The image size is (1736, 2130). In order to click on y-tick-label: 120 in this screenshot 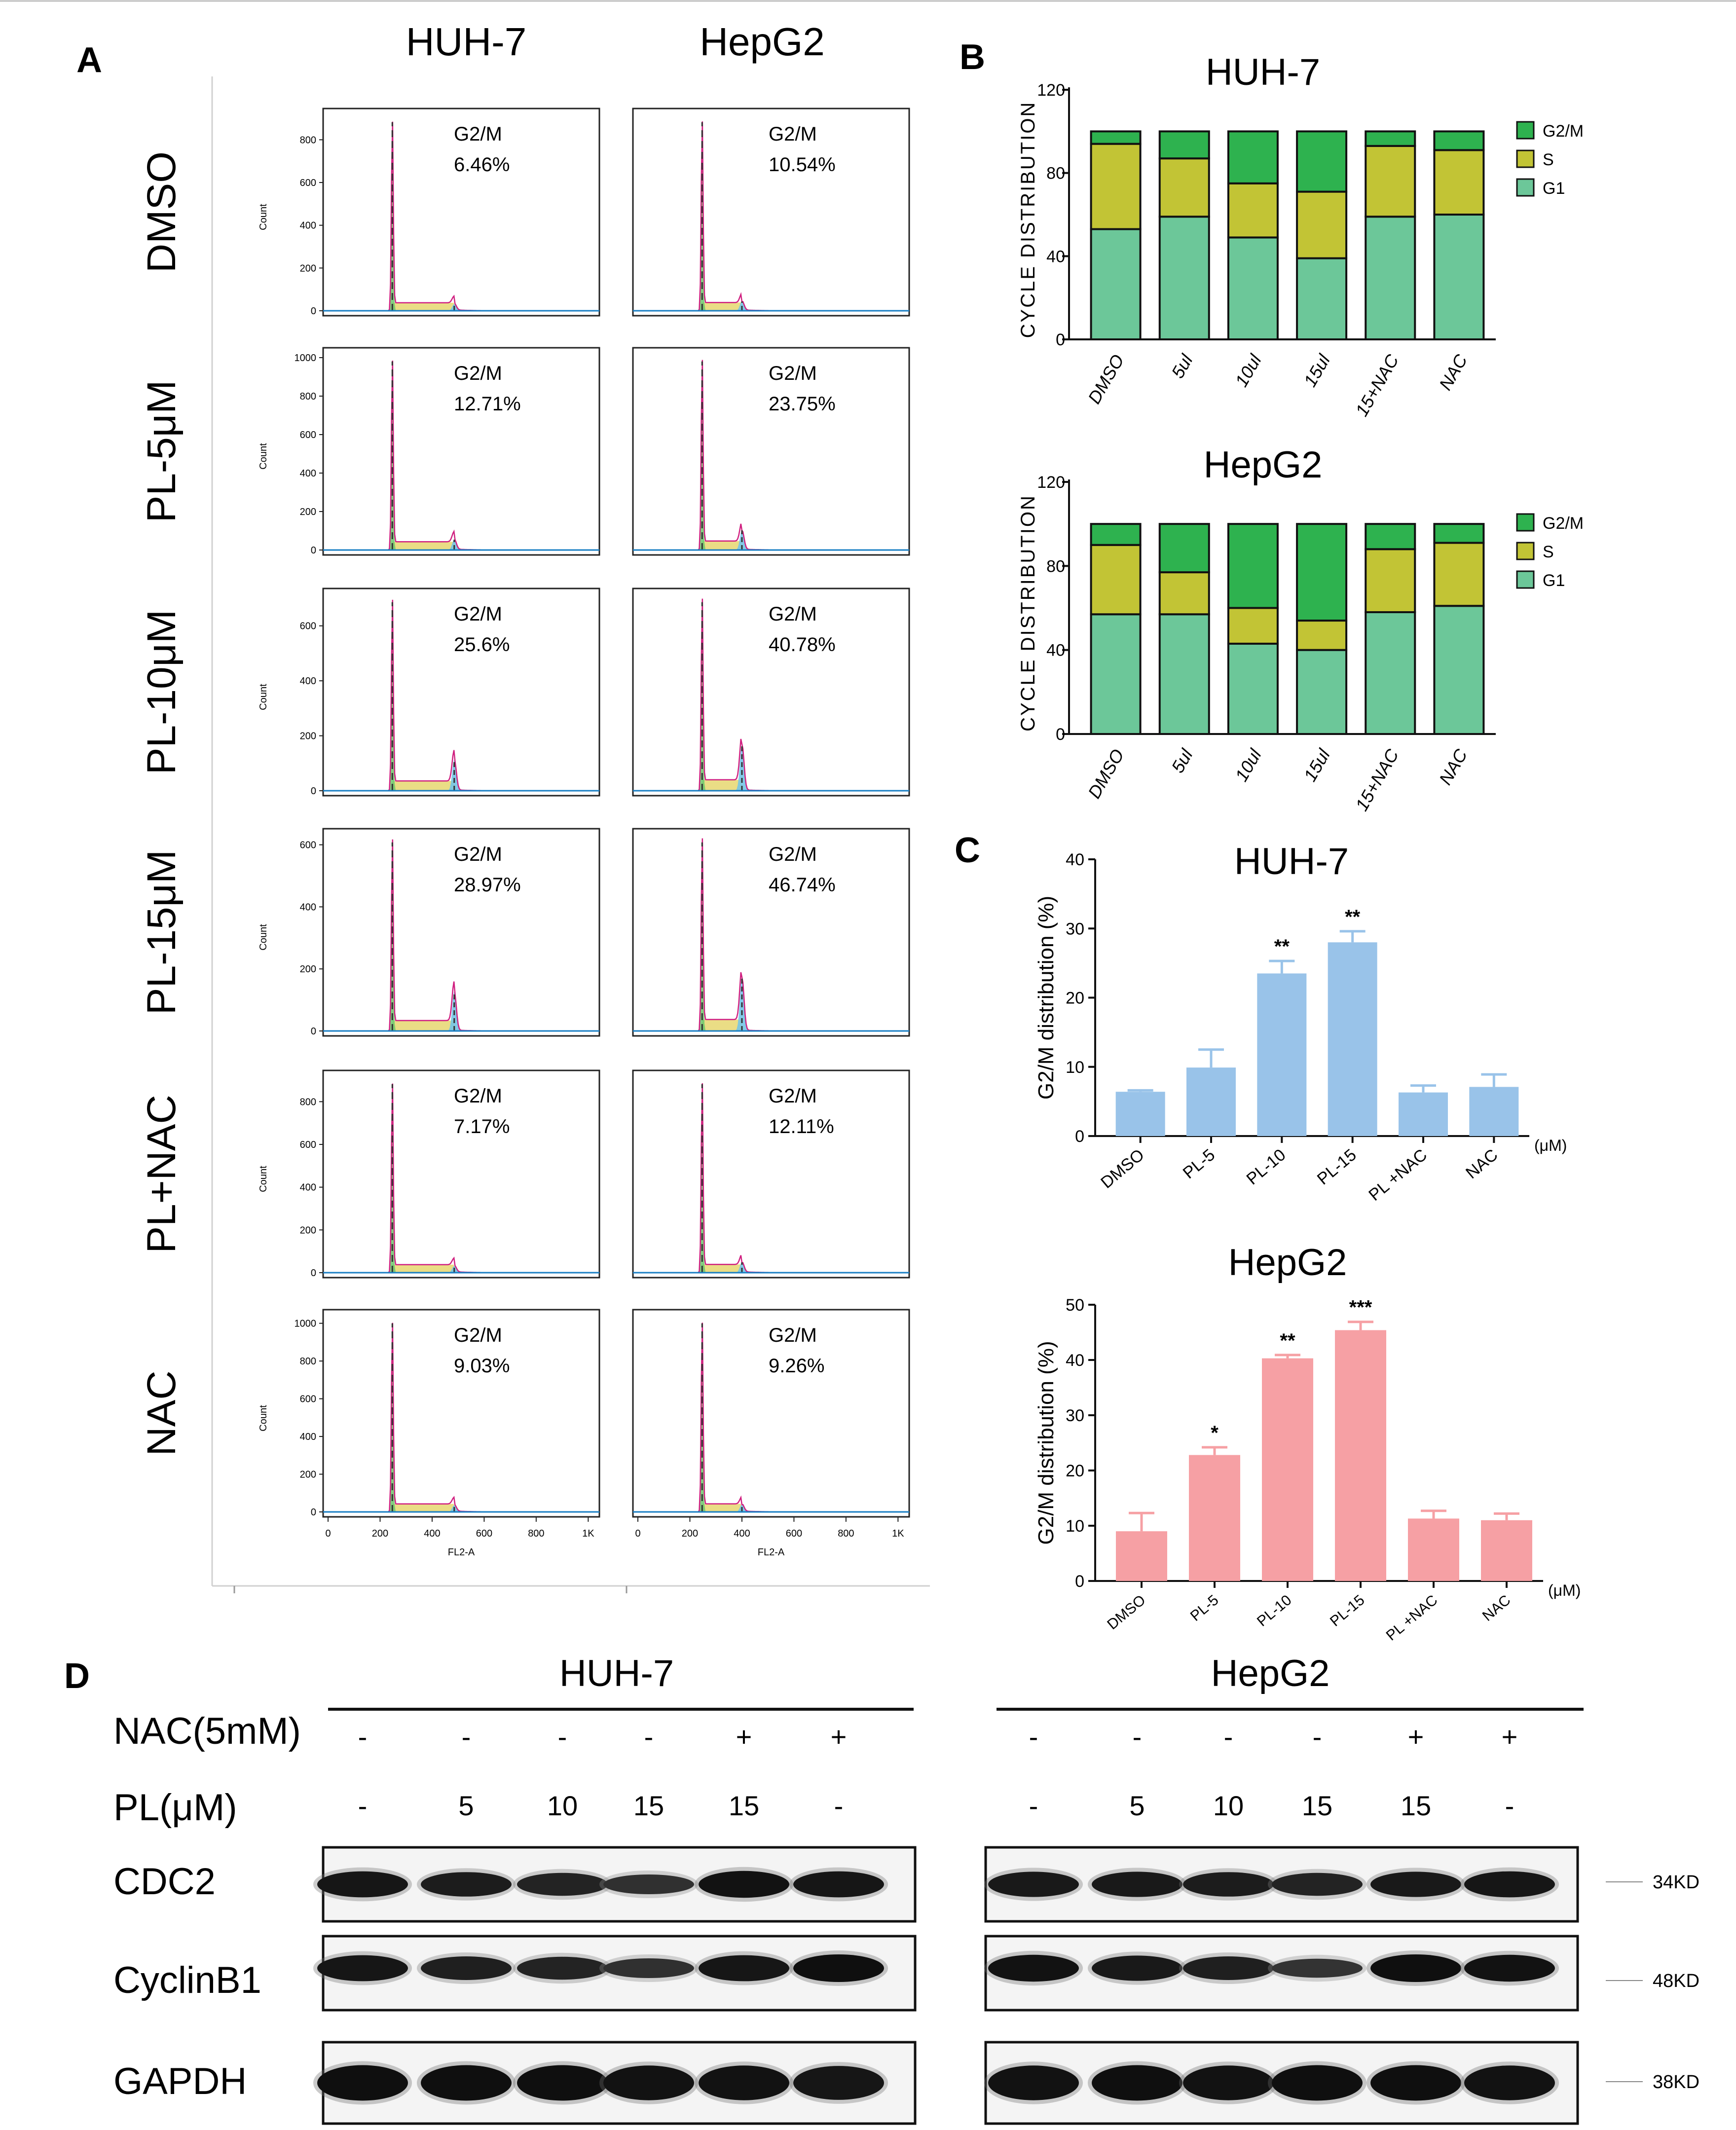, I will do `click(1051, 90)`.